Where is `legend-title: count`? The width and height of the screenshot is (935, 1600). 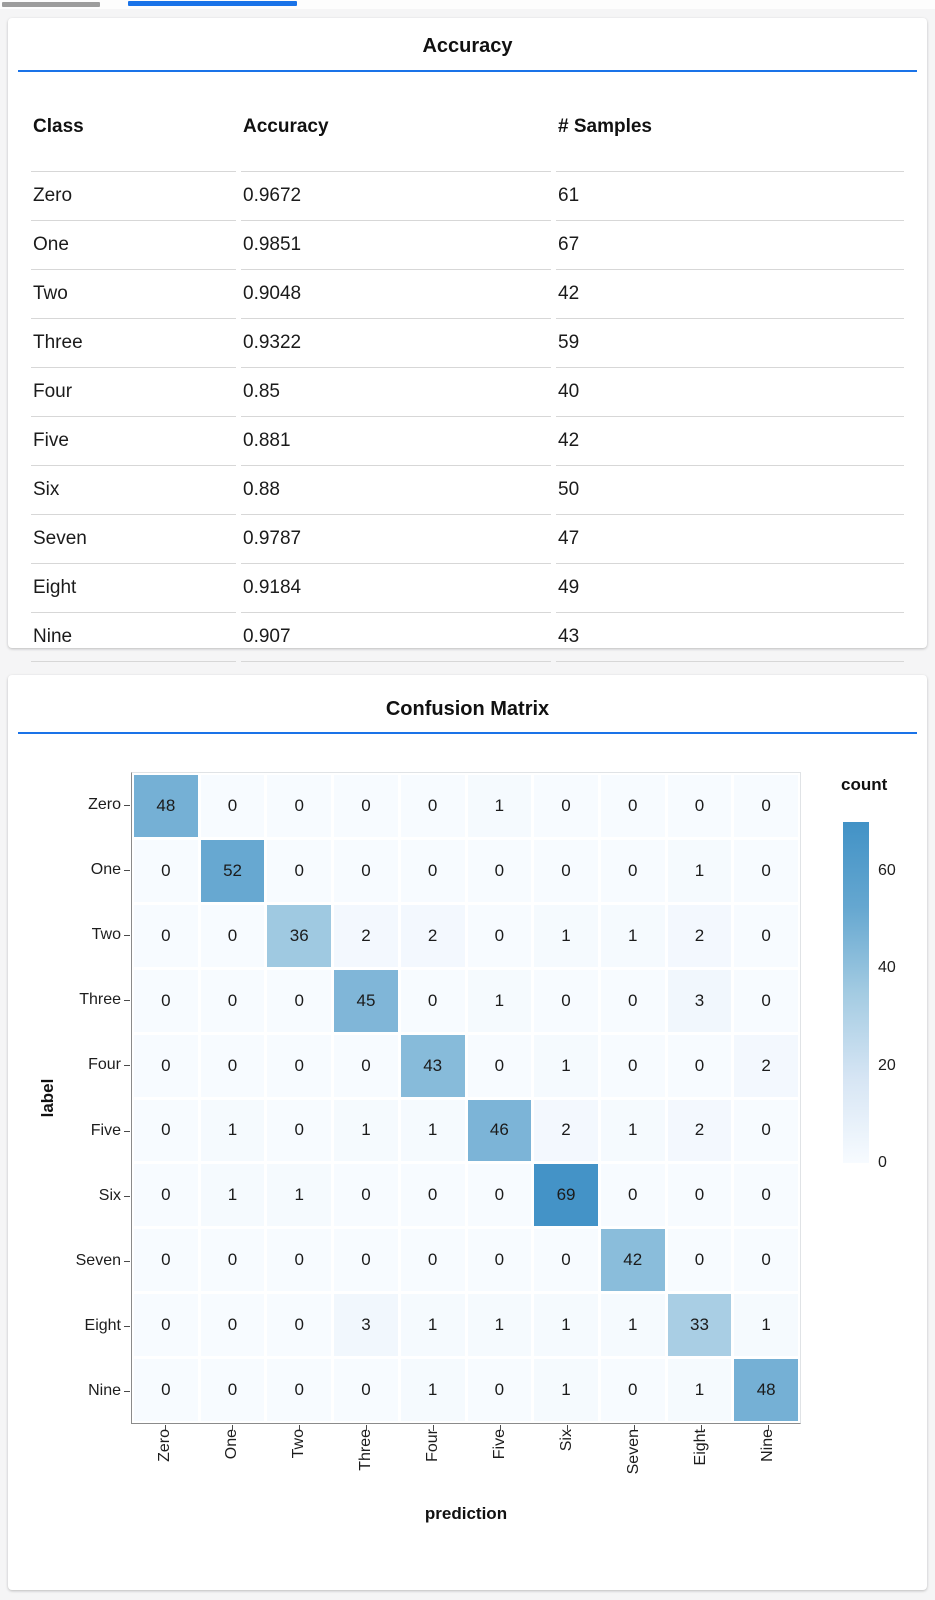
legend-title: count is located at coordinates (864, 784).